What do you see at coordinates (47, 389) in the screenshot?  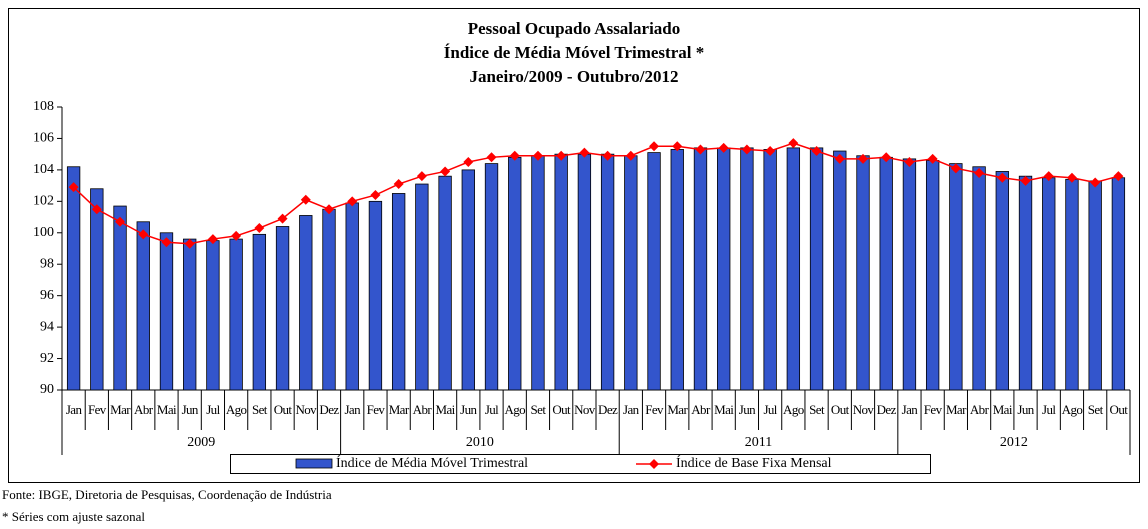 I see `y-tick-label: 90` at bounding box center [47, 389].